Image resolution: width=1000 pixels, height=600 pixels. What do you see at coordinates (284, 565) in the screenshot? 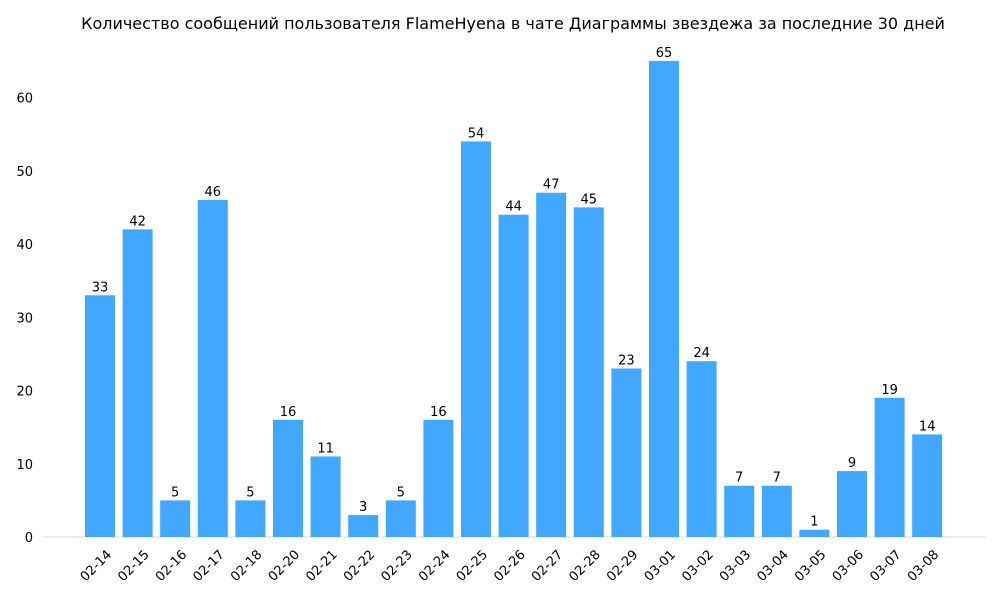
I see `x-tick-label: 02-20` at bounding box center [284, 565].